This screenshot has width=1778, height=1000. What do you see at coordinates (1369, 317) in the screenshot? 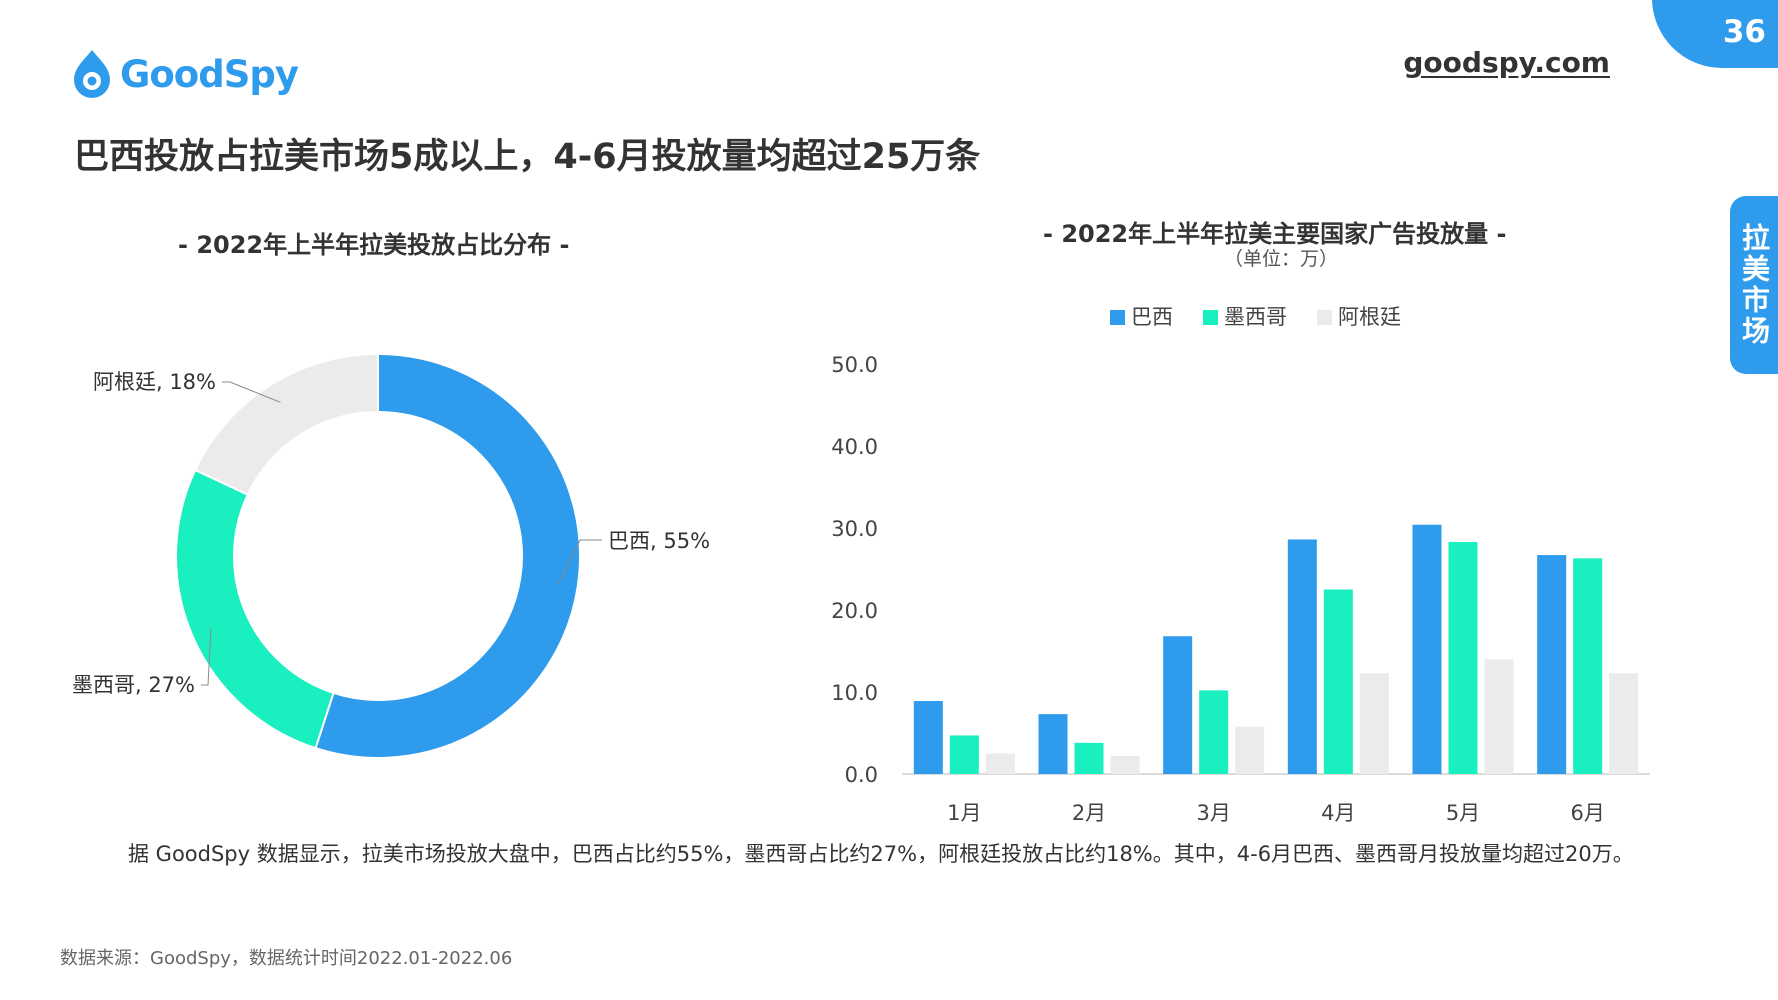
I see `legend-label-3: 阿根廷` at bounding box center [1369, 317].